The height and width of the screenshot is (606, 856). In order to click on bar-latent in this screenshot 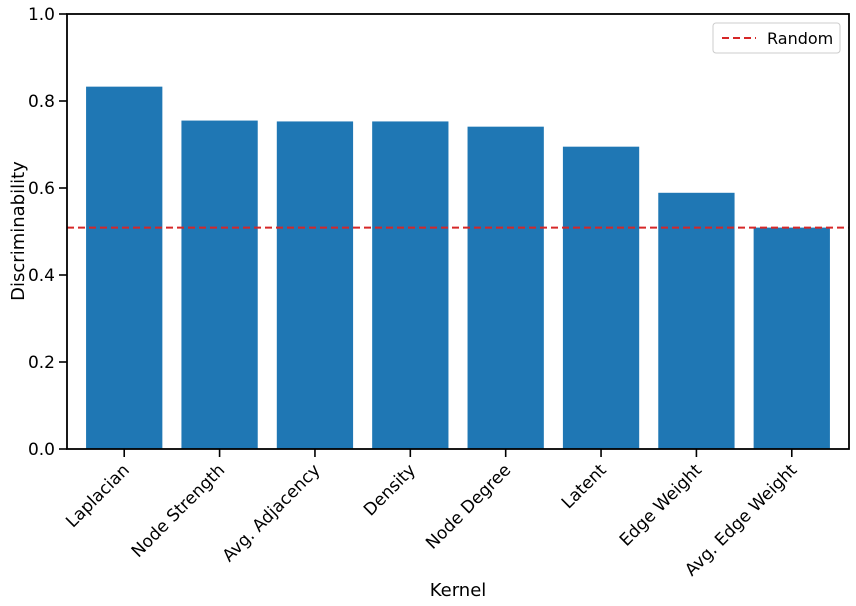, I will do `click(601, 297)`.